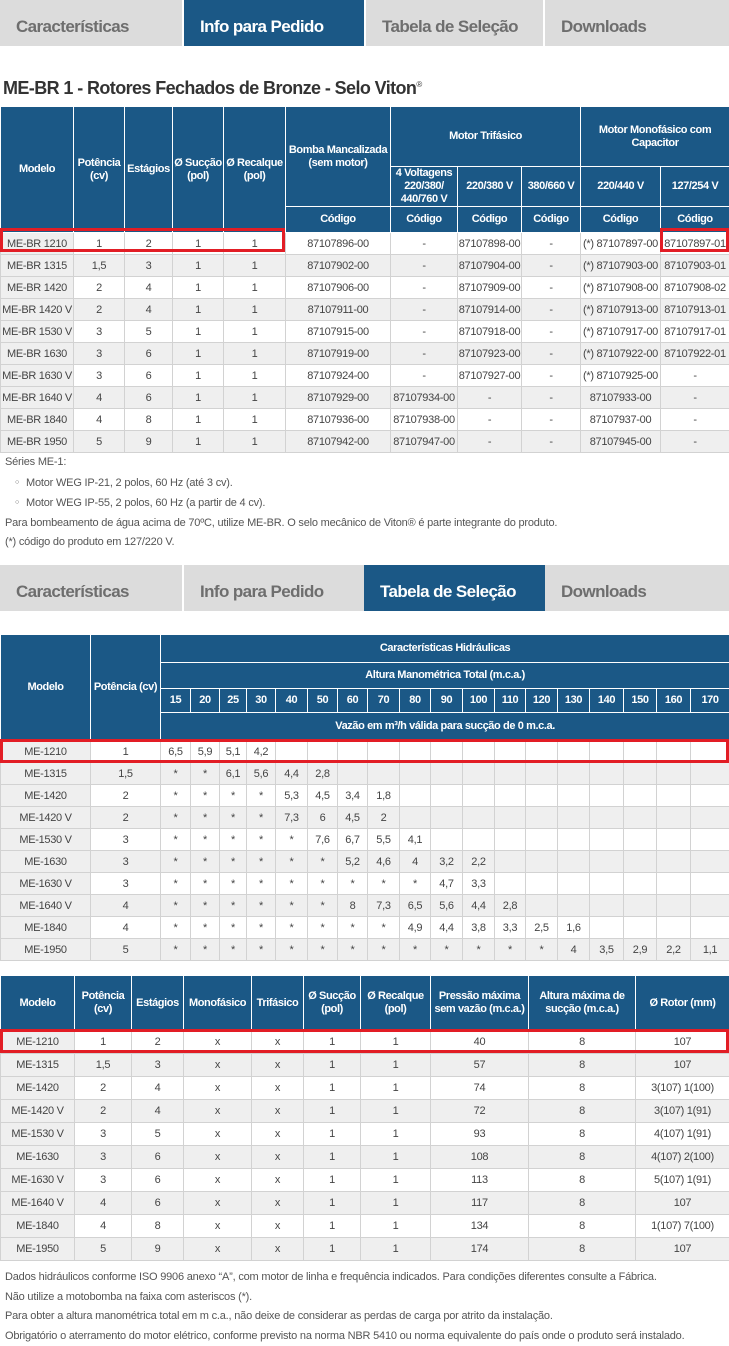 Image resolution: width=729 pixels, height=1346 pixels. What do you see at coordinates (424, 420) in the screenshot?
I see `table-cell: 87107938-00` at bounding box center [424, 420].